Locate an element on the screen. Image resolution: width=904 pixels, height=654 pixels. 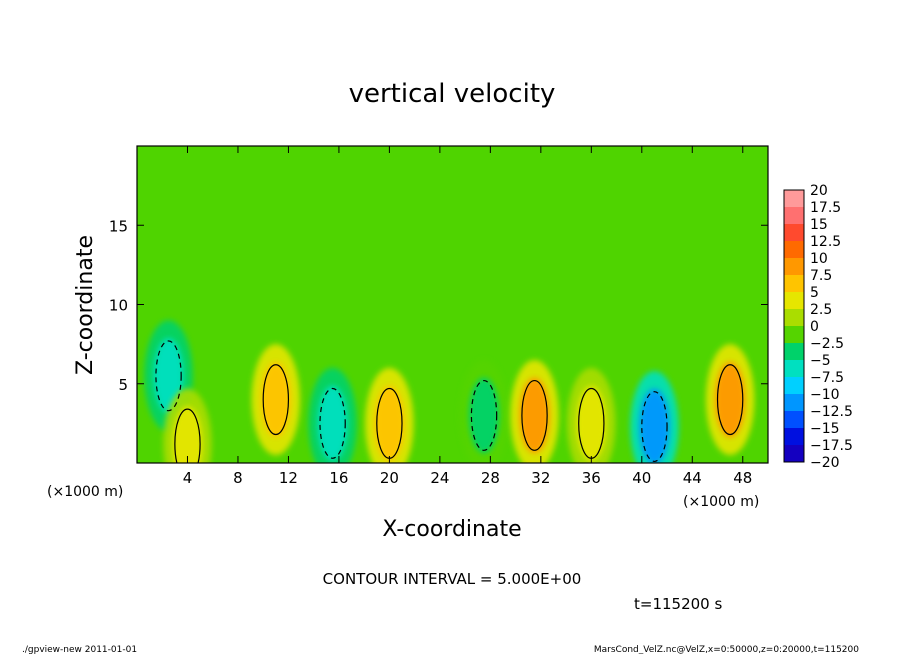
time-label: t=115200 s is located at coordinates (678, 604).